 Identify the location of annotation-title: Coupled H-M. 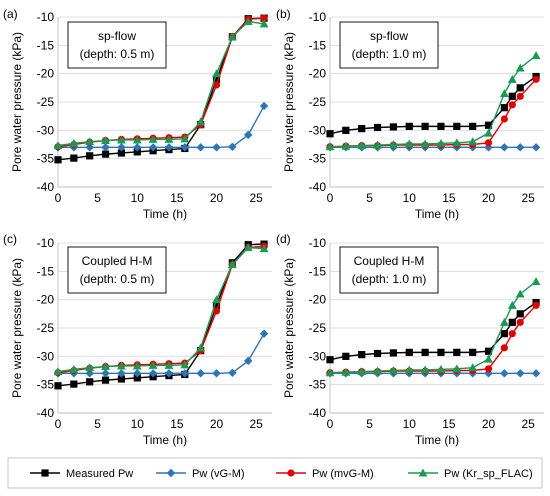
(117, 261).